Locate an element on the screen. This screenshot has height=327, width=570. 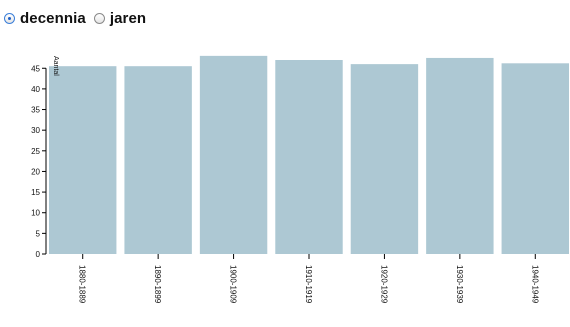
bar-1920-1929 is located at coordinates (384, 159).